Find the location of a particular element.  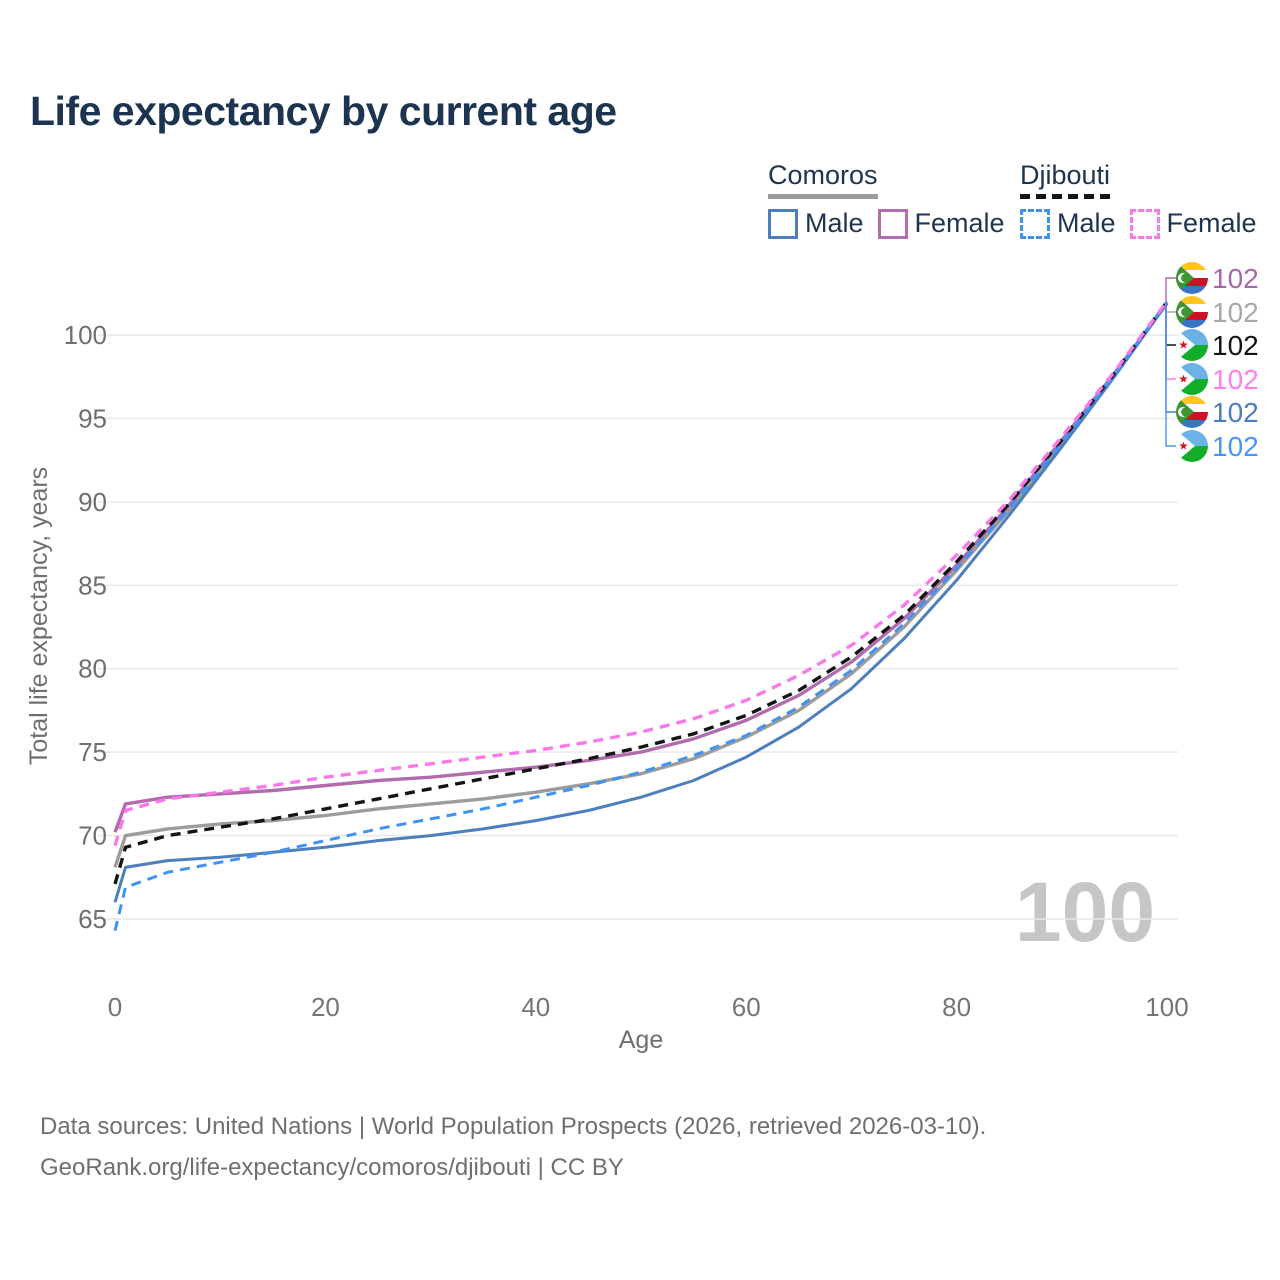

legend-item-djibouti-male: Male is located at coordinates (1068, 223).